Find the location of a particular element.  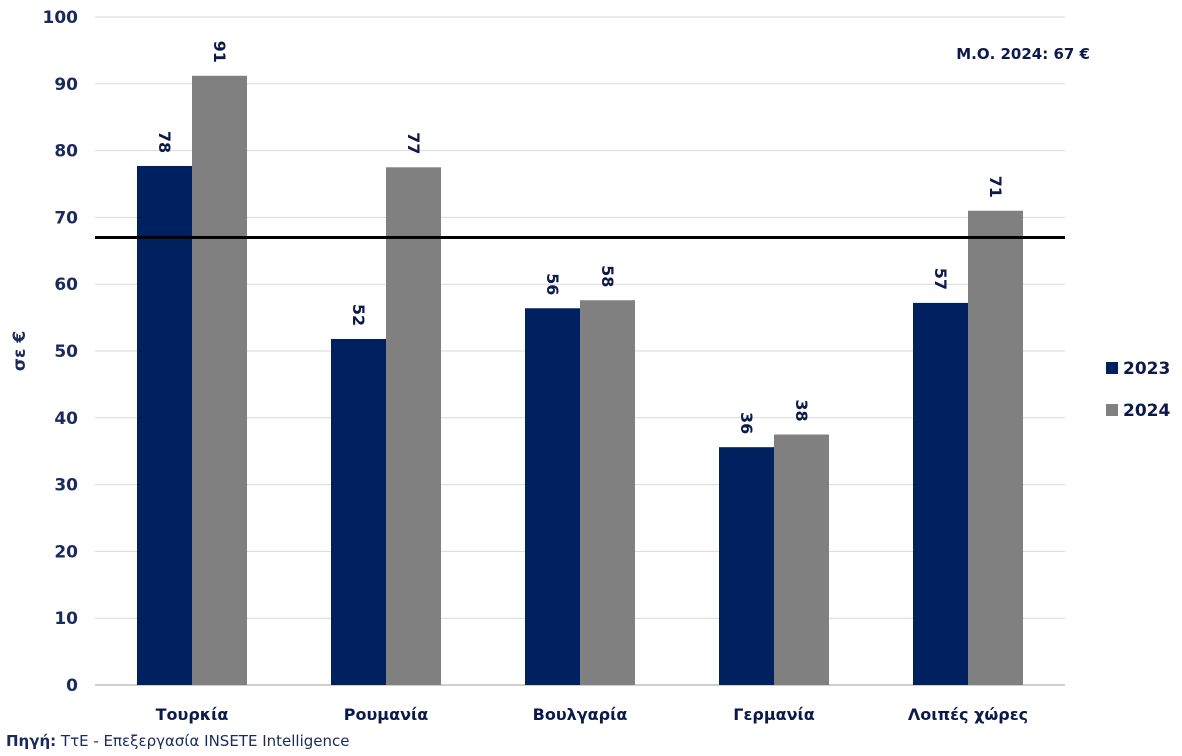

y-tick-label: 60 is located at coordinates (66, 285).